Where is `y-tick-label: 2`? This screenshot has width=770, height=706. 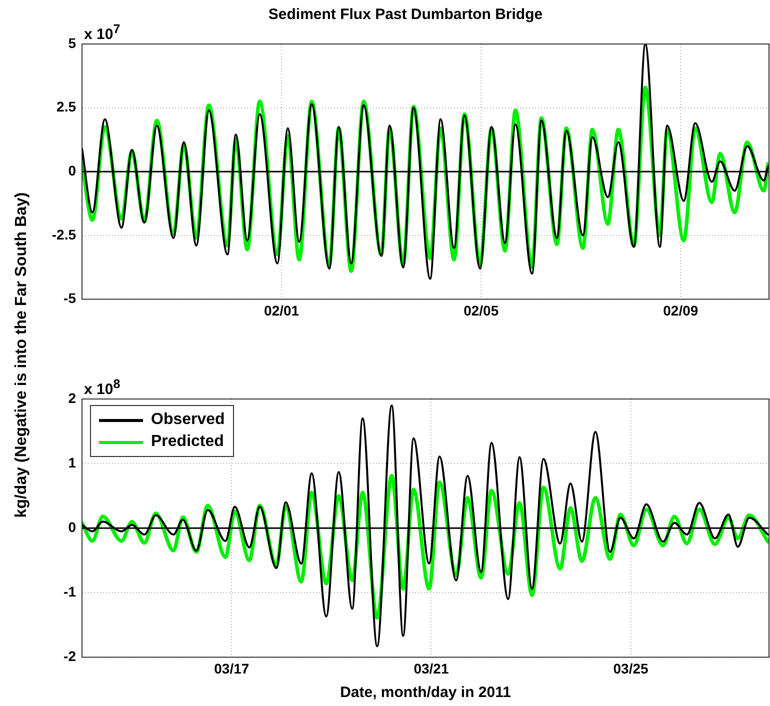
y-tick-label: 2 is located at coordinates (72, 398).